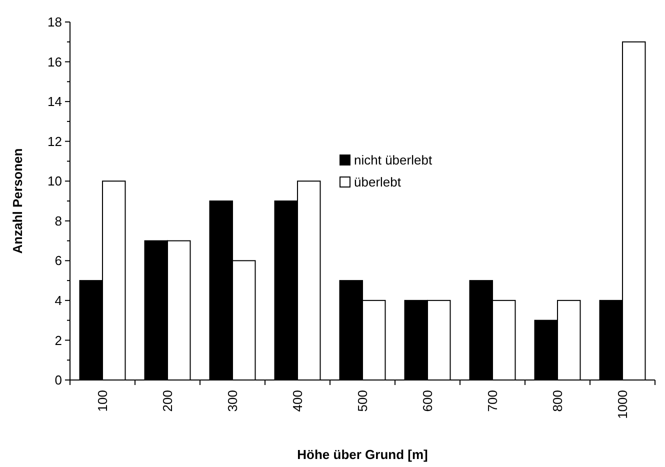 This screenshot has width=665, height=467. I want to click on y-tick-label: 4, so click(58, 300).